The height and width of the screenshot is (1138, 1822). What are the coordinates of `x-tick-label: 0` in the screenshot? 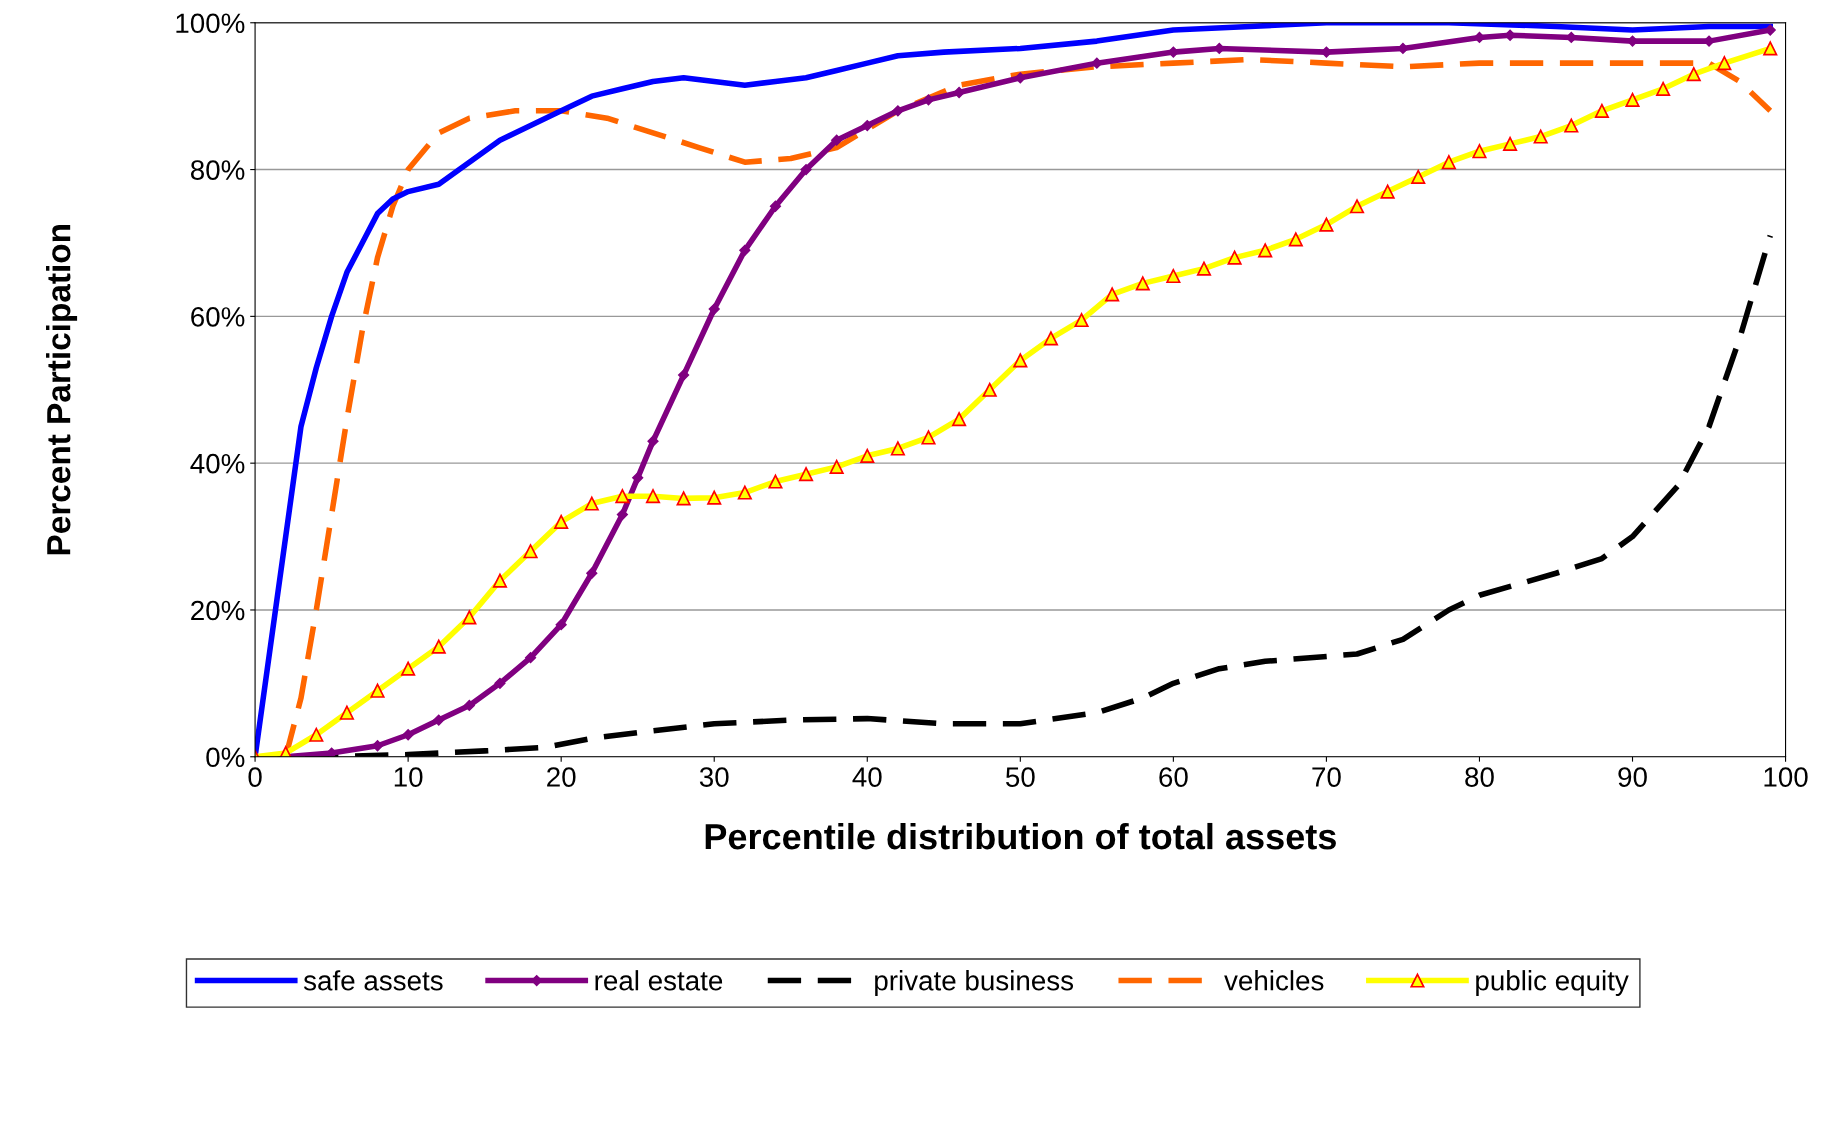 It's located at (255, 777).